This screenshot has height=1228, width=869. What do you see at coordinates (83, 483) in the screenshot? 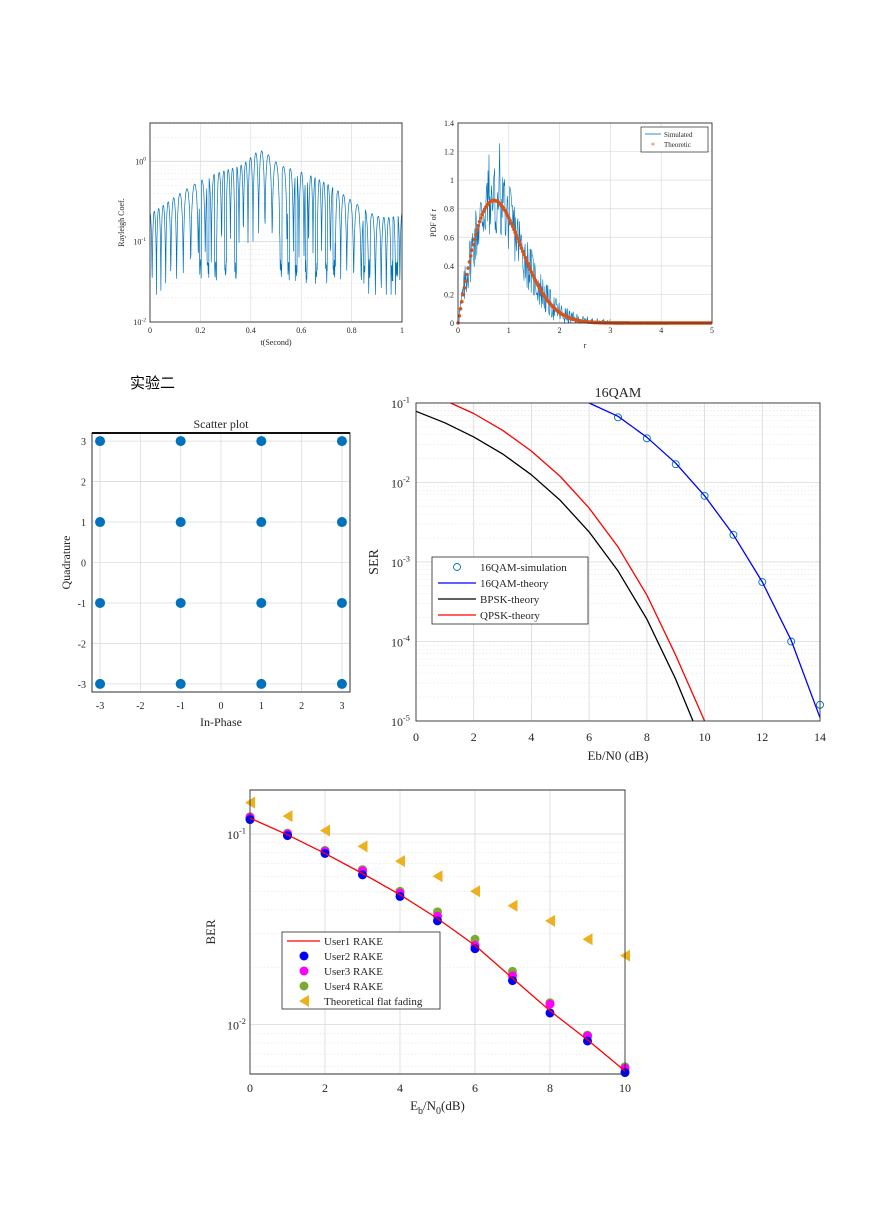
I see `y-tick-label: 2` at bounding box center [83, 483].